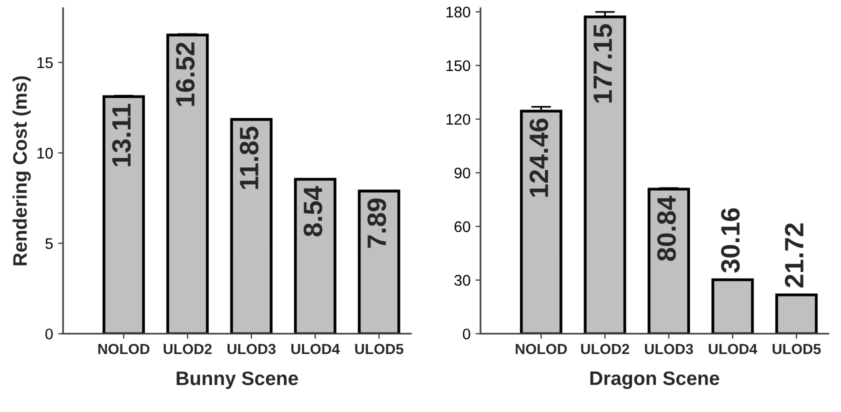 The height and width of the screenshot is (412, 841). Describe the element at coordinates (45, 63) in the screenshot. I see `y-tick-label: 15` at that location.